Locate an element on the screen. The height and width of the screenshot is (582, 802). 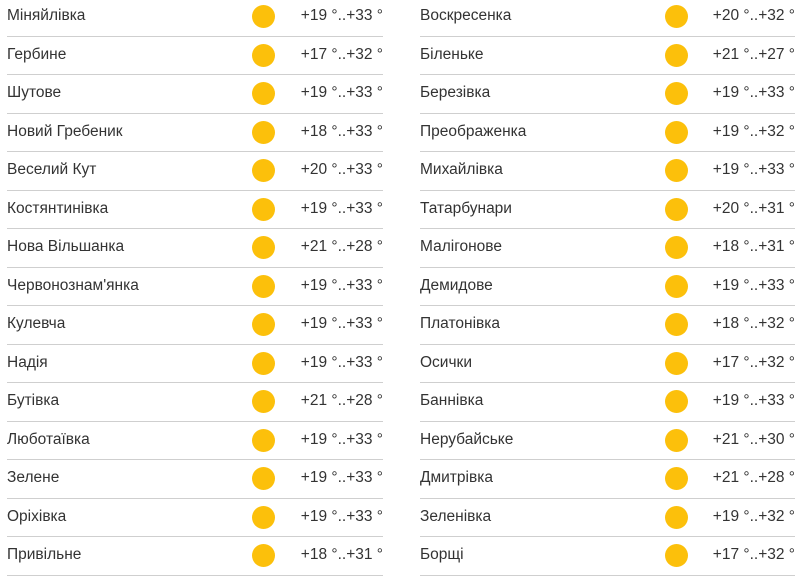
city-row: Гербине +17 °..+32 ° is located at coordinates (195, 56).